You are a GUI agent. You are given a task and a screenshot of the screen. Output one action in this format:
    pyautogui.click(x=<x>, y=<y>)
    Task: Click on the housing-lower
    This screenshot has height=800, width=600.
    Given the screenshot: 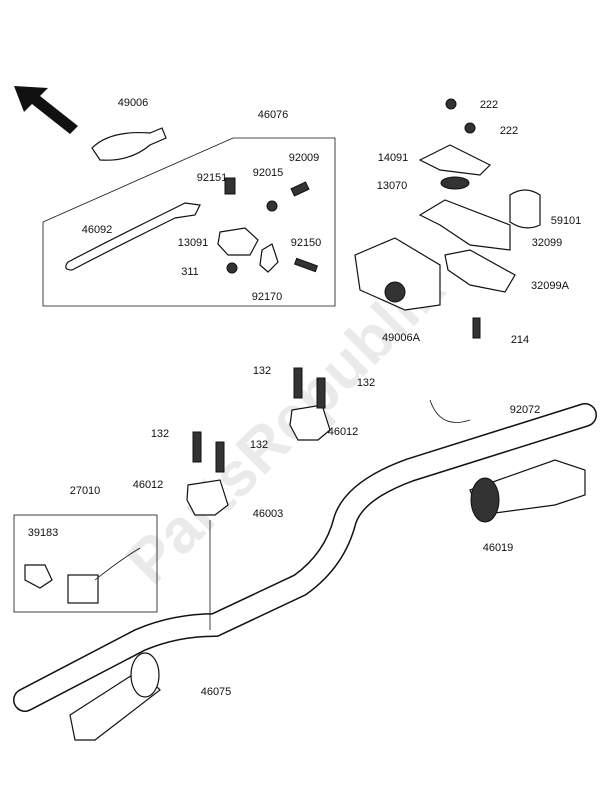 What is the action you would take?
    pyautogui.click(x=480, y=271)
    